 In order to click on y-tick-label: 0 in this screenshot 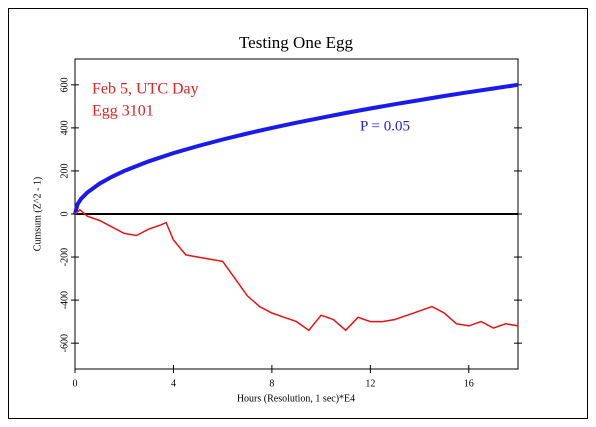, I will do `click(64, 214)`.